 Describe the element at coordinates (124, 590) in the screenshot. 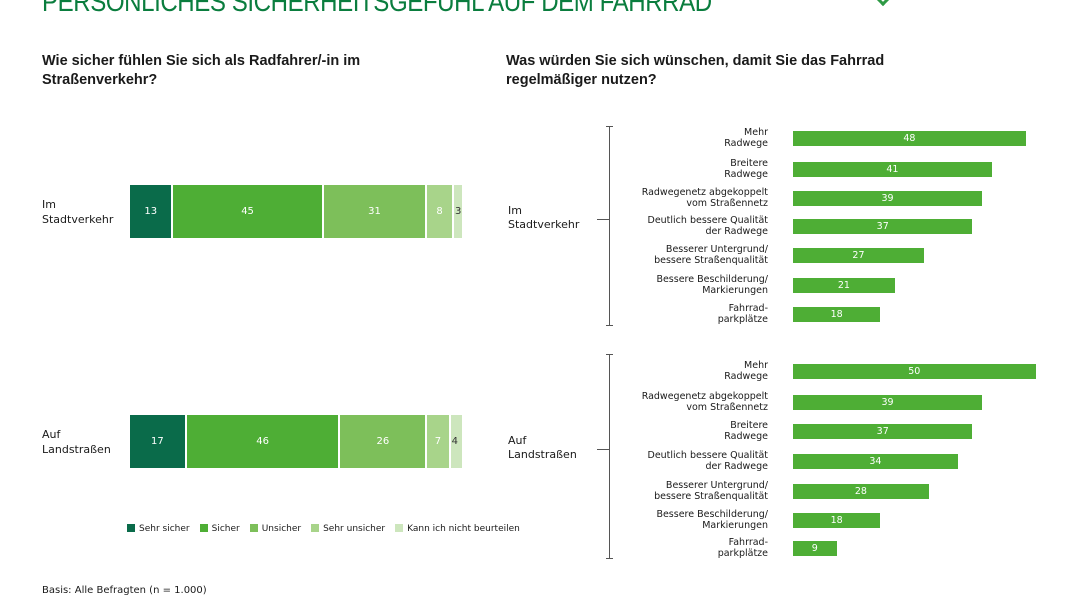

I see `footnote: Basis: Alle Befragten (n = 1.000)` at that location.